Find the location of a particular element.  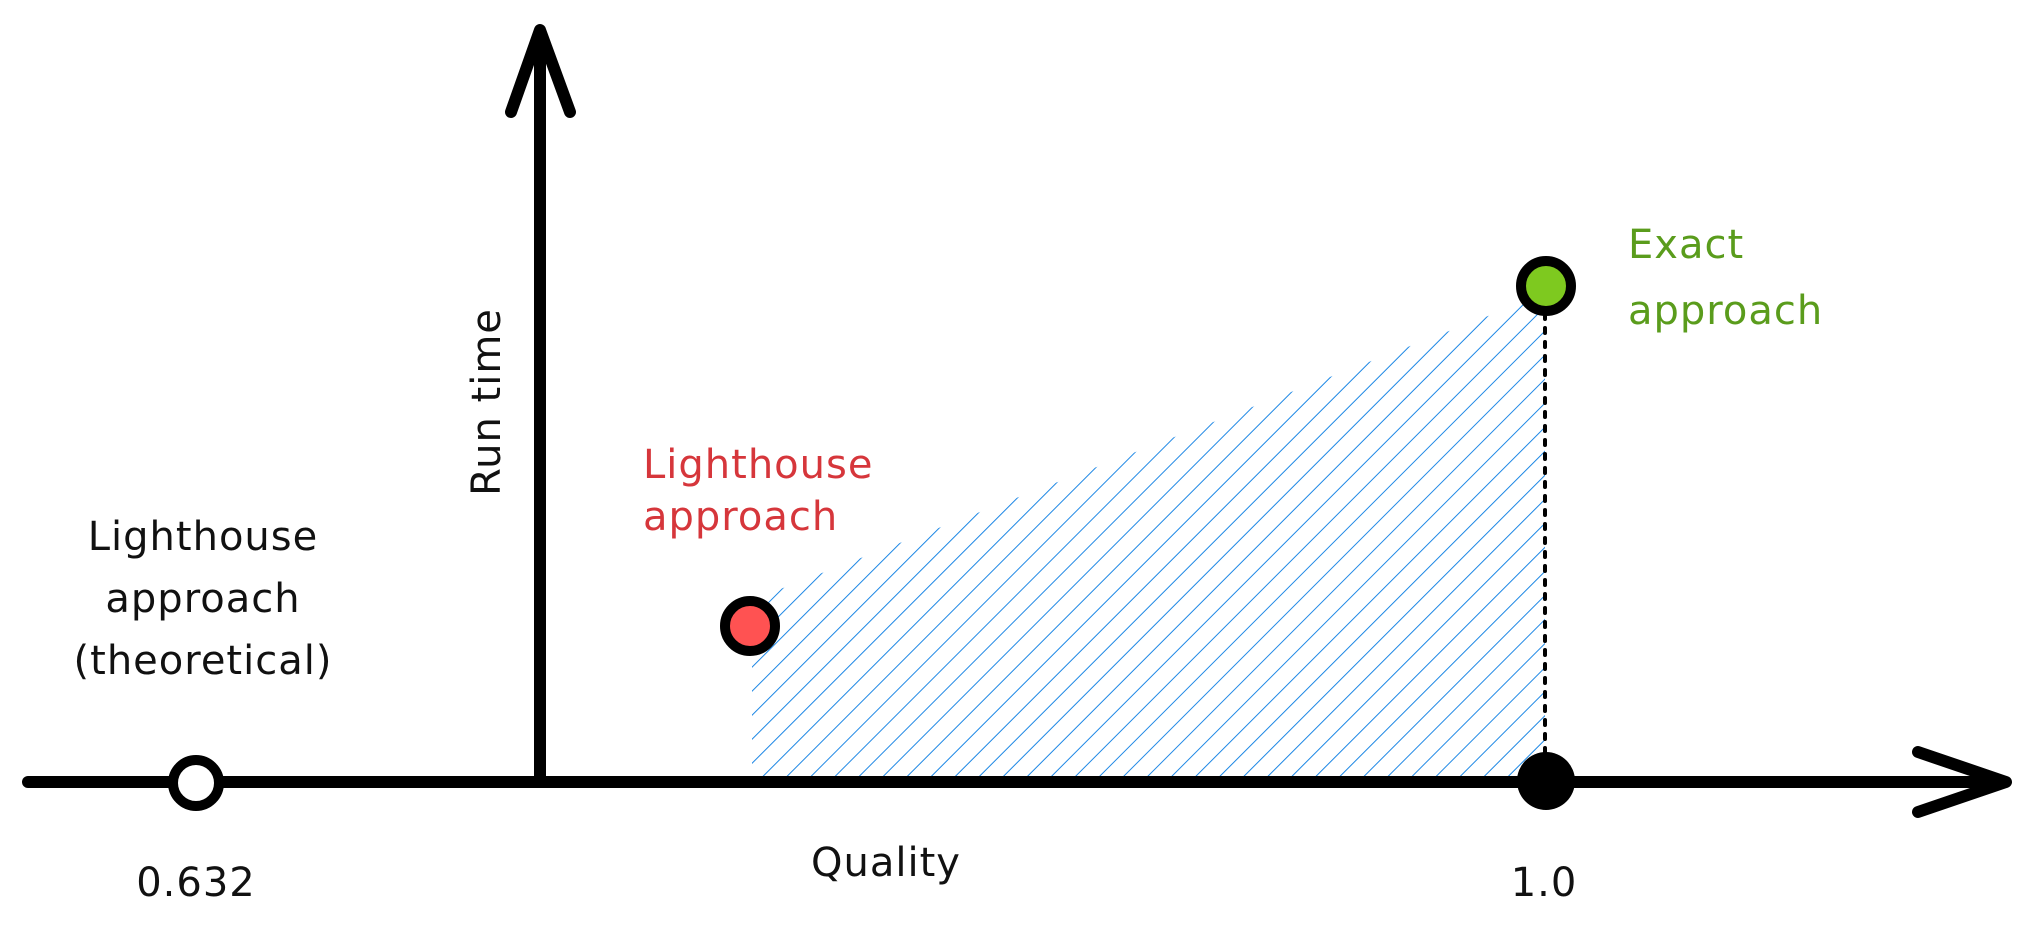

tick-label-left: 0.632 is located at coordinates (196, 883).